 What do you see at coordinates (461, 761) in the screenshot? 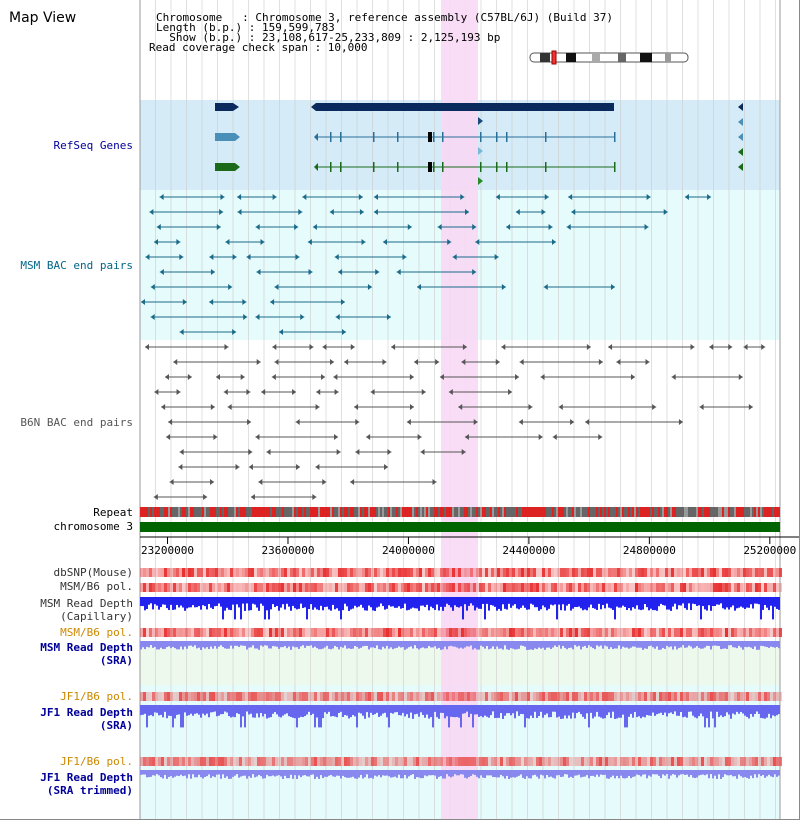
I see `jf1-b6-pol2-heatmap` at bounding box center [461, 761].